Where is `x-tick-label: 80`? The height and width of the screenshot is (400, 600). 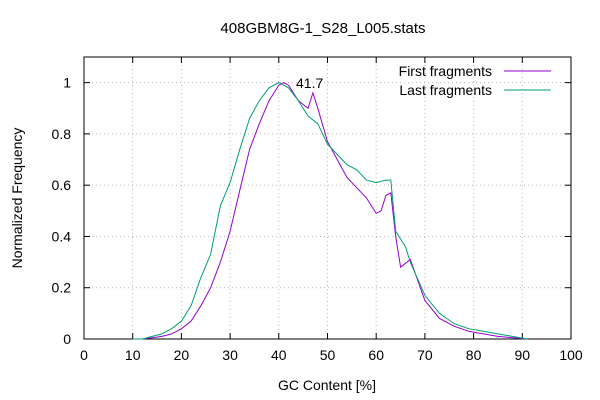
x-tick-label: 80 is located at coordinates (474, 355).